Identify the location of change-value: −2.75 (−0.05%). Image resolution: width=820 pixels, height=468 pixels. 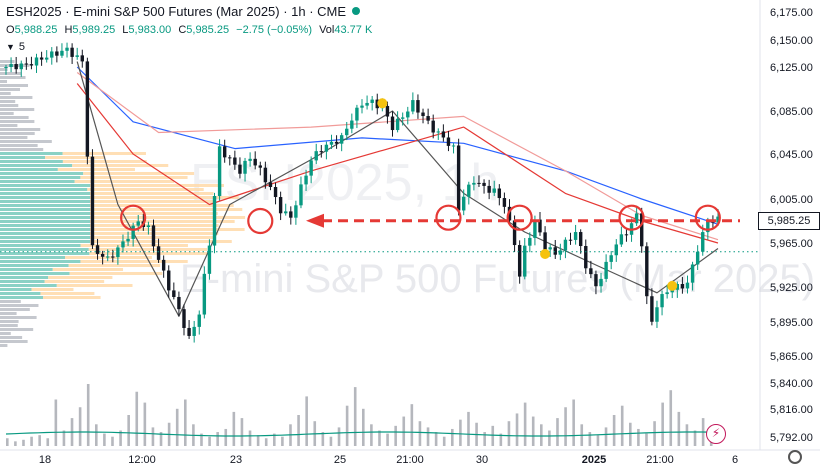
(274, 30).